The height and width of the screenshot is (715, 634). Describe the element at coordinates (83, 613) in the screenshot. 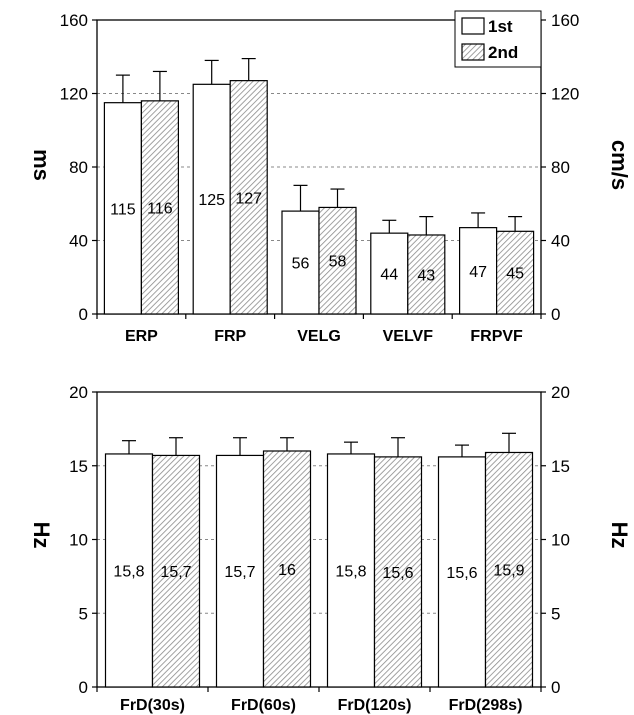

I see `y-tick-label: 5` at that location.